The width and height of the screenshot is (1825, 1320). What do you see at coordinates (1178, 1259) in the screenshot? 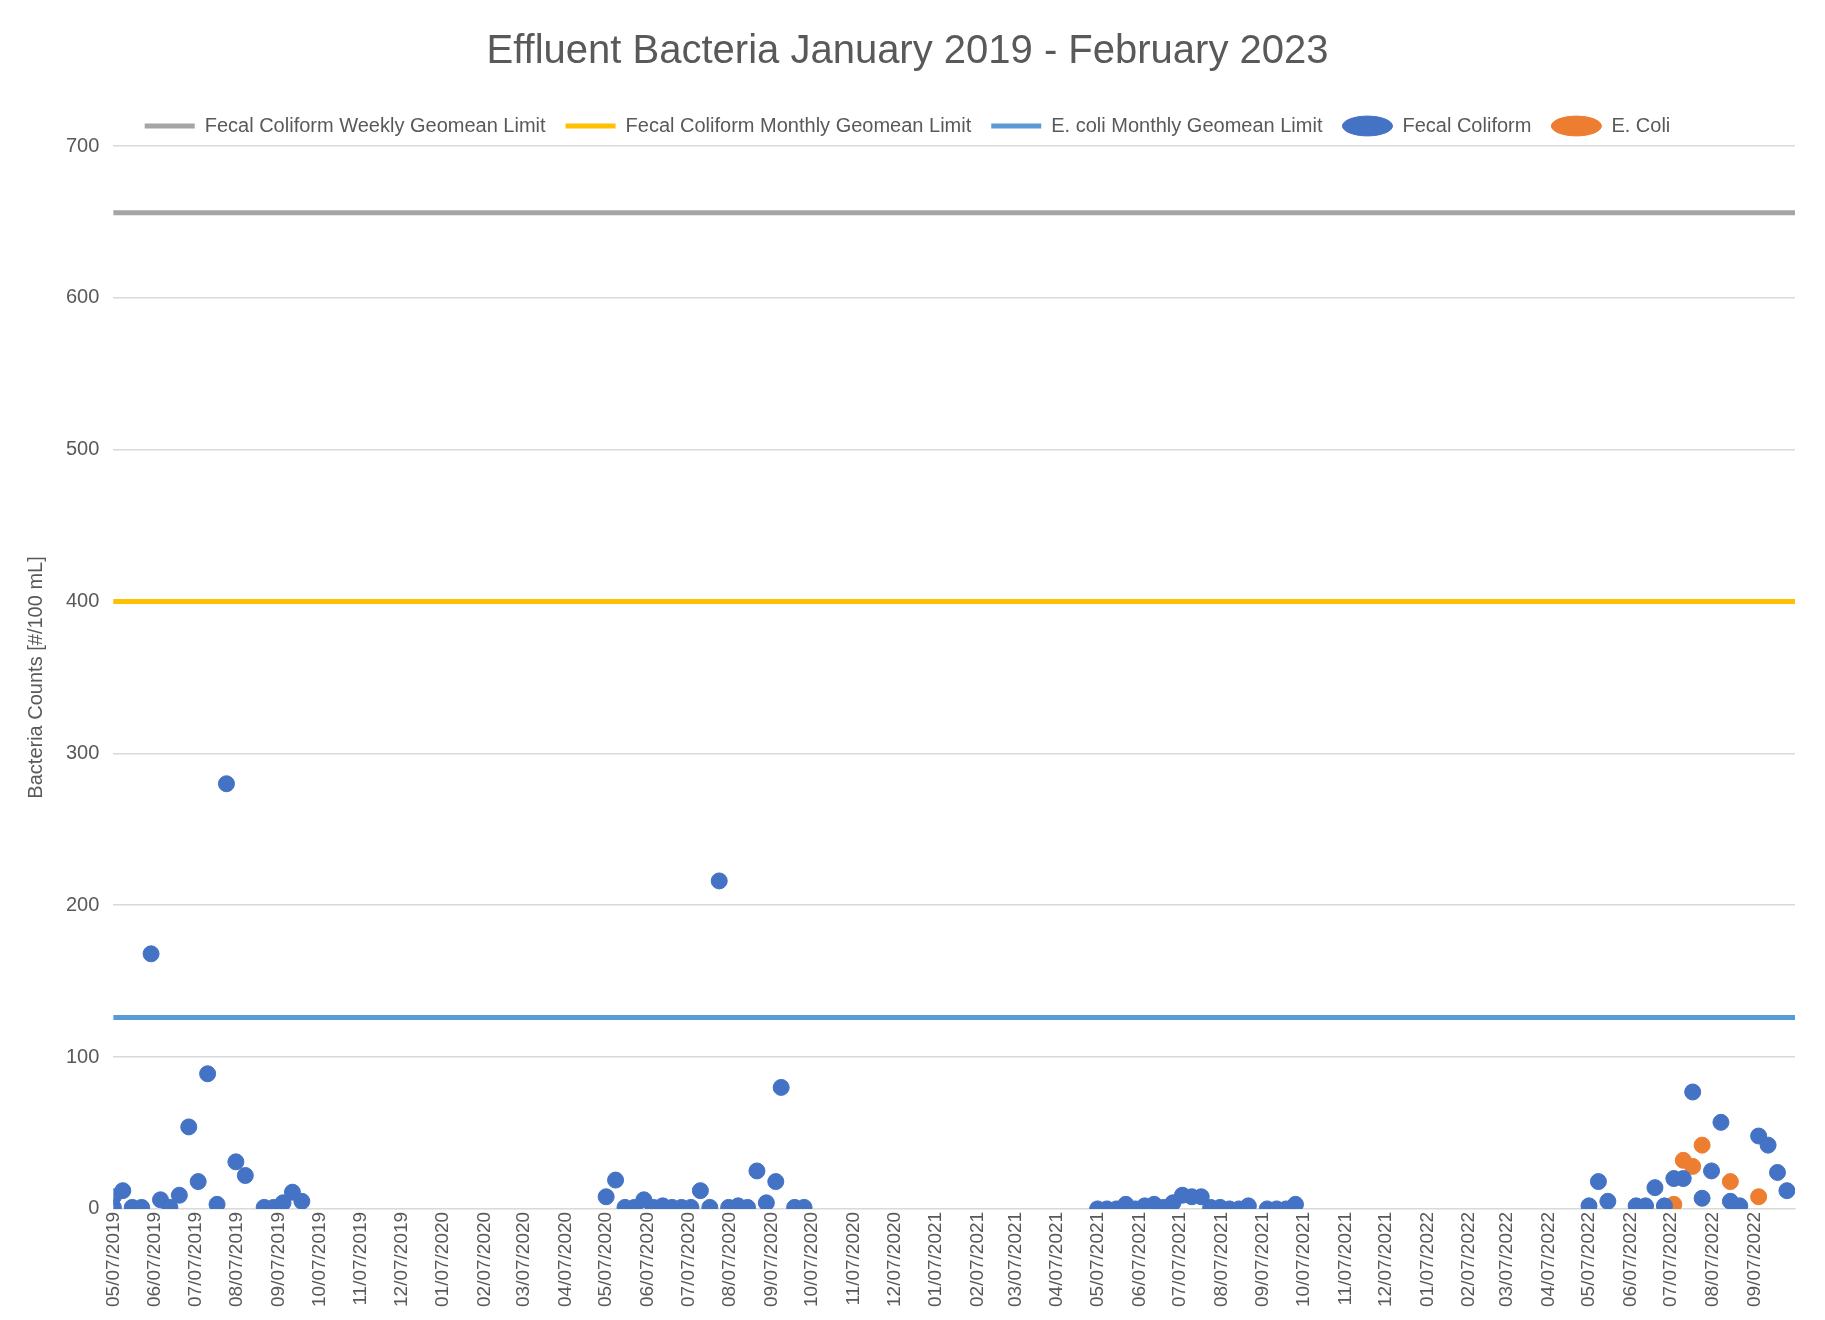
I see `x-tick-label: 07/07/2021` at bounding box center [1178, 1259].